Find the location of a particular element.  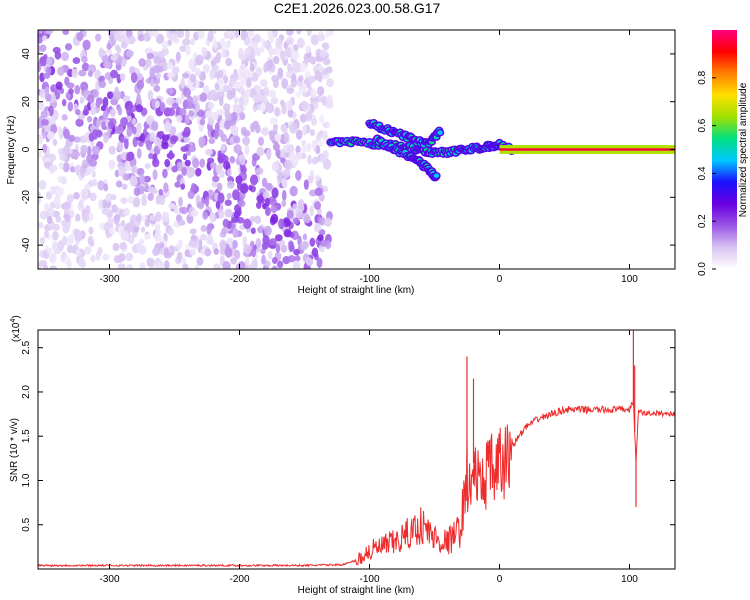

snr-scale-note: (x104) is located at coordinates (16, 328).